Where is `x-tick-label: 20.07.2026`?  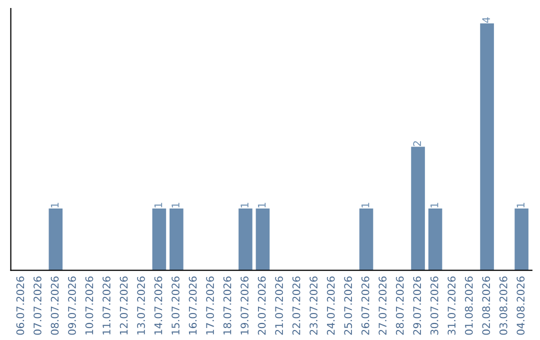
x-tick-label: 20.07.2026 is located at coordinates (262, 305).